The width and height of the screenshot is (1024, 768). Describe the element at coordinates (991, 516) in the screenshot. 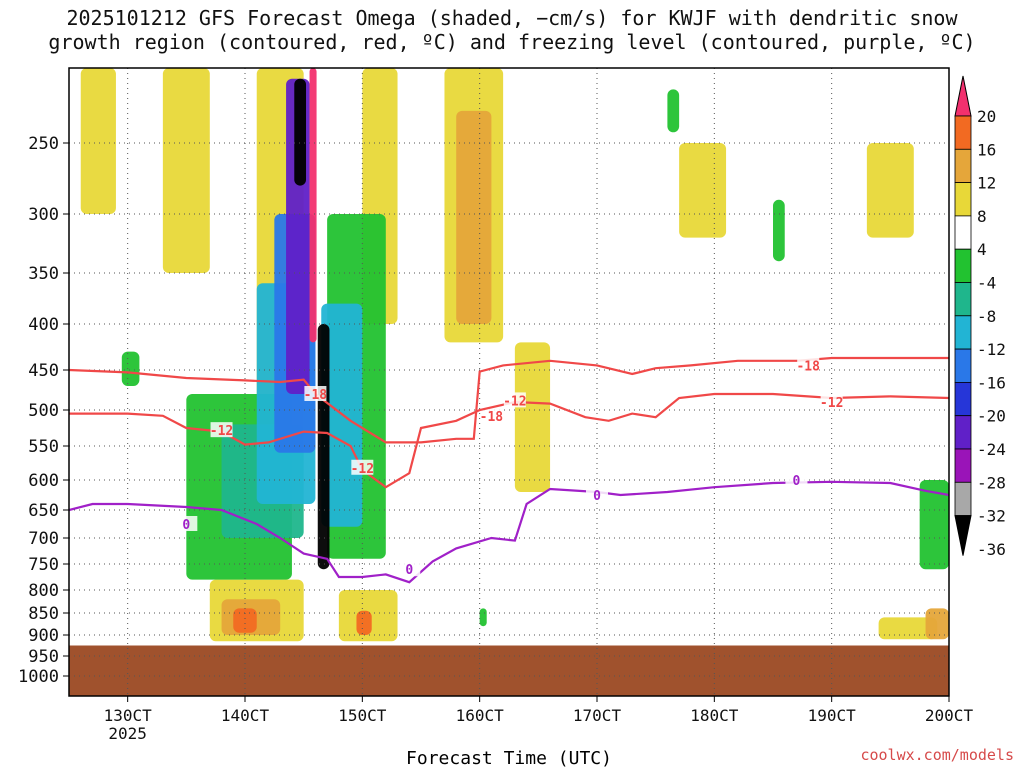

I see `colorbar-label: -32` at that location.